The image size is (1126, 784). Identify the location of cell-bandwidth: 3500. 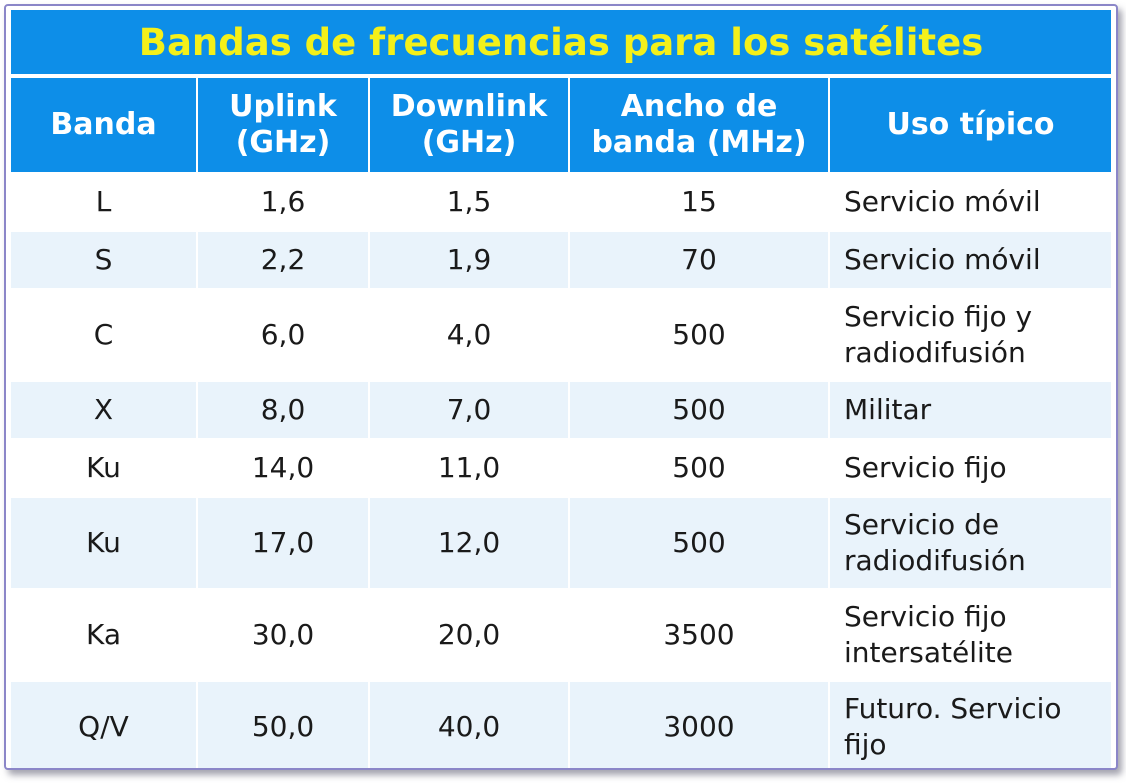
(699, 635).